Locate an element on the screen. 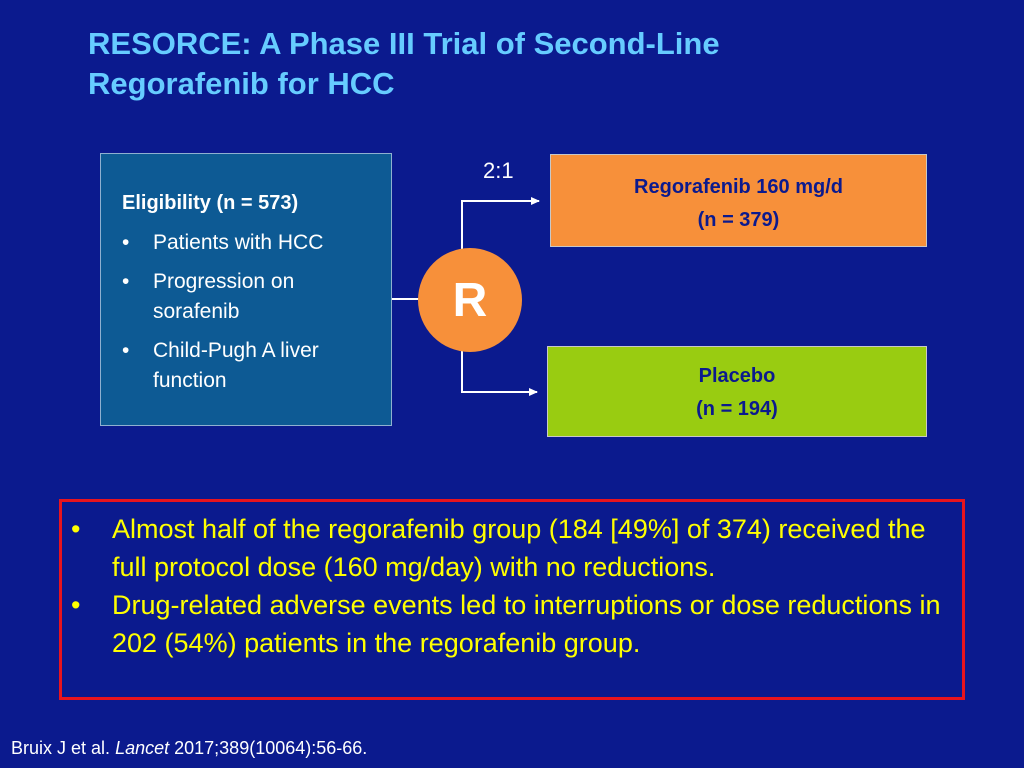  randomization-node: R is located at coordinates (470, 300).